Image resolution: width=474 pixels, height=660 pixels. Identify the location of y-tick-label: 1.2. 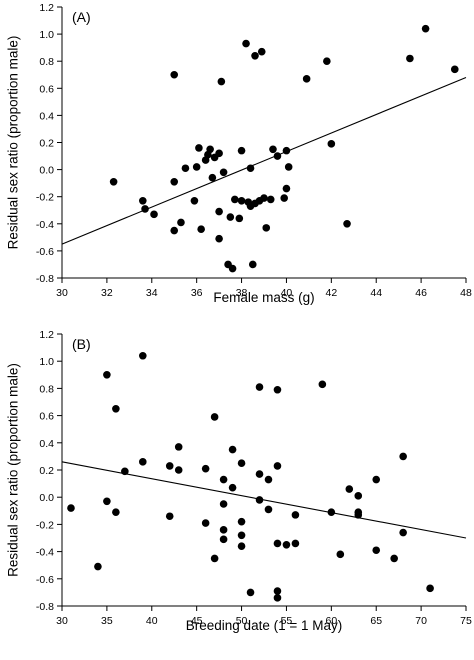
(46, 8).